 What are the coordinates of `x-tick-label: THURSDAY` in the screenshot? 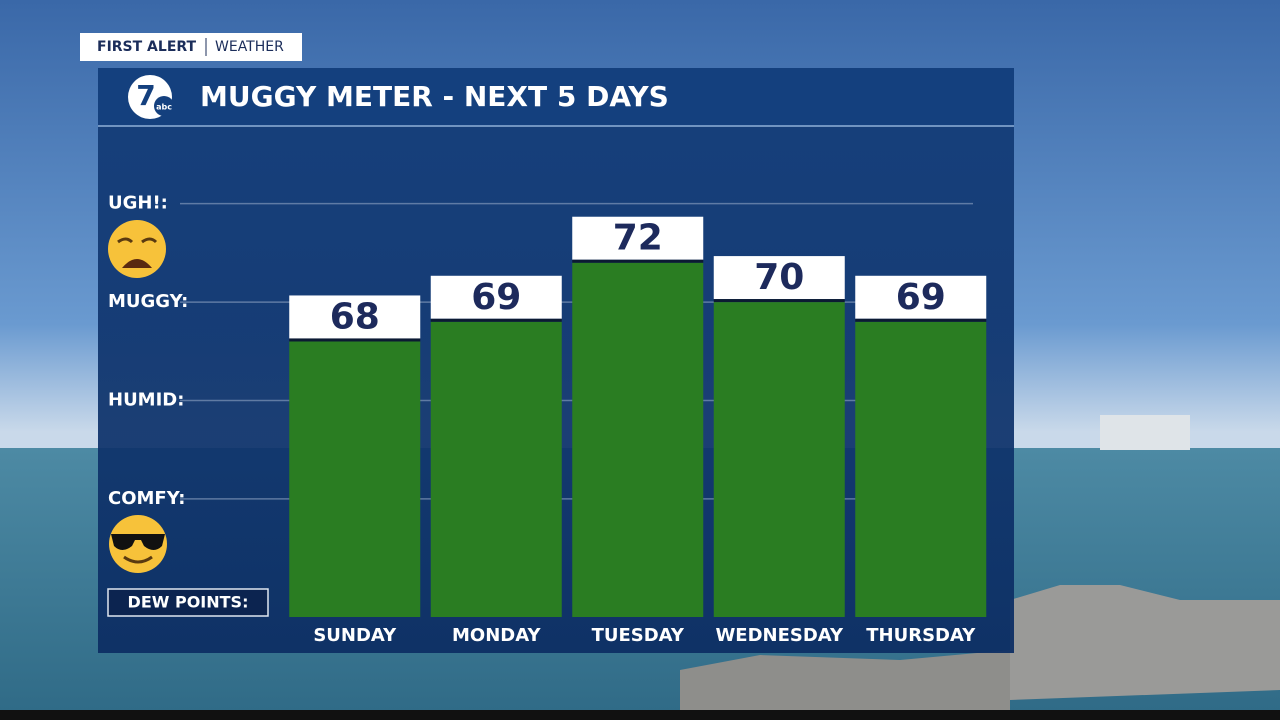 It's located at (921, 635).